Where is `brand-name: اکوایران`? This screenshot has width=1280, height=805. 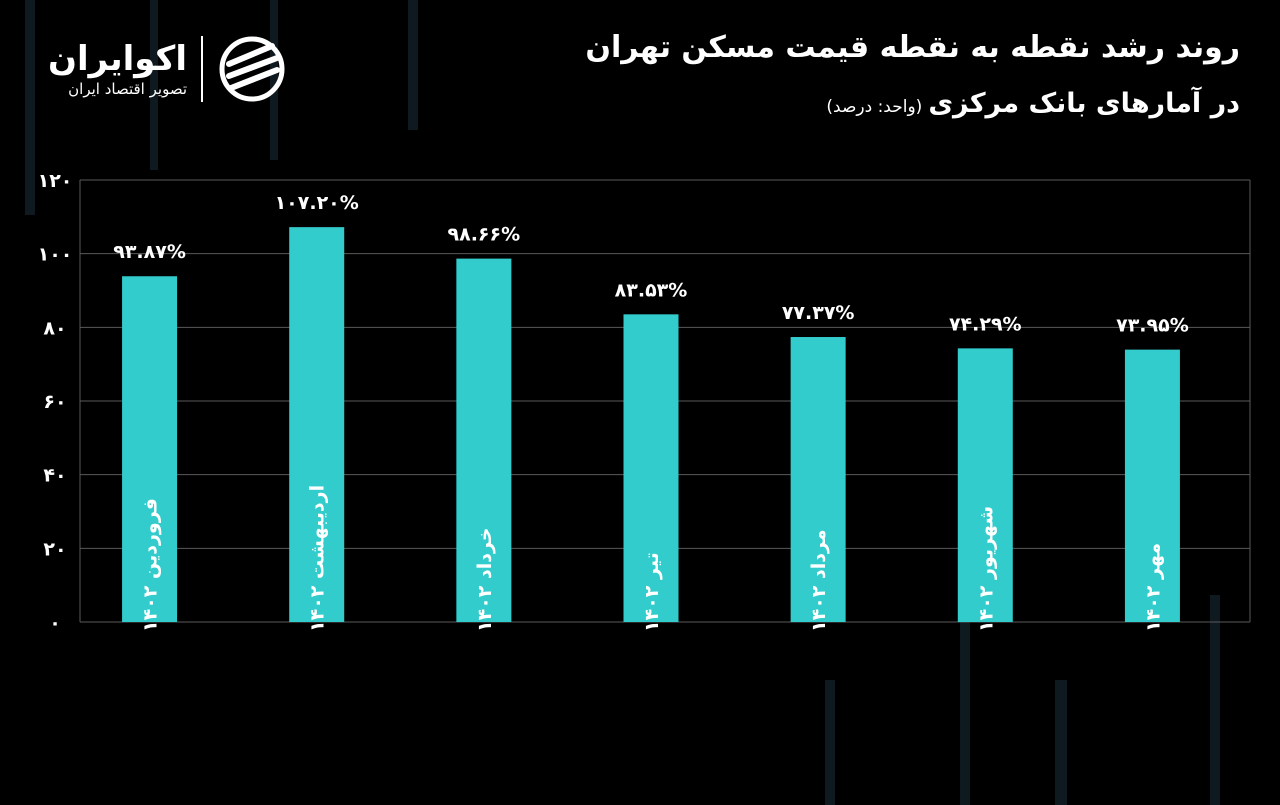 brand-name: اکوایران is located at coordinates (117, 59).